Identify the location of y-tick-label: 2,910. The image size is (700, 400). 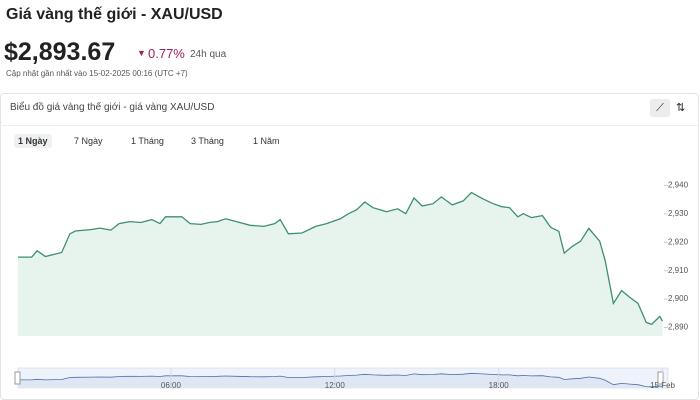
(678, 270).